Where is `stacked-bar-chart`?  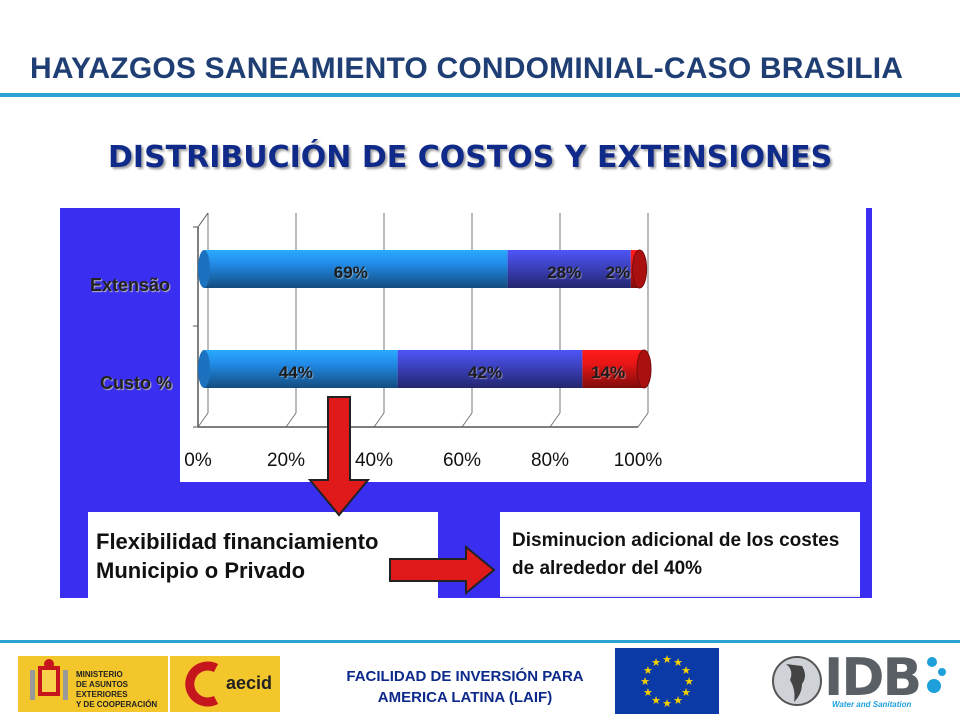
stacked-bar-chart is located at coordinates (422, 320).